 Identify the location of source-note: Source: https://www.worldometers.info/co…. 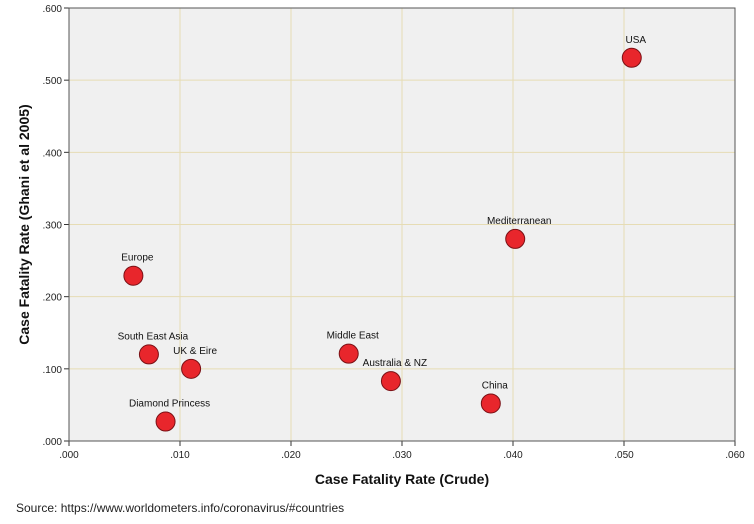
(180, 508).